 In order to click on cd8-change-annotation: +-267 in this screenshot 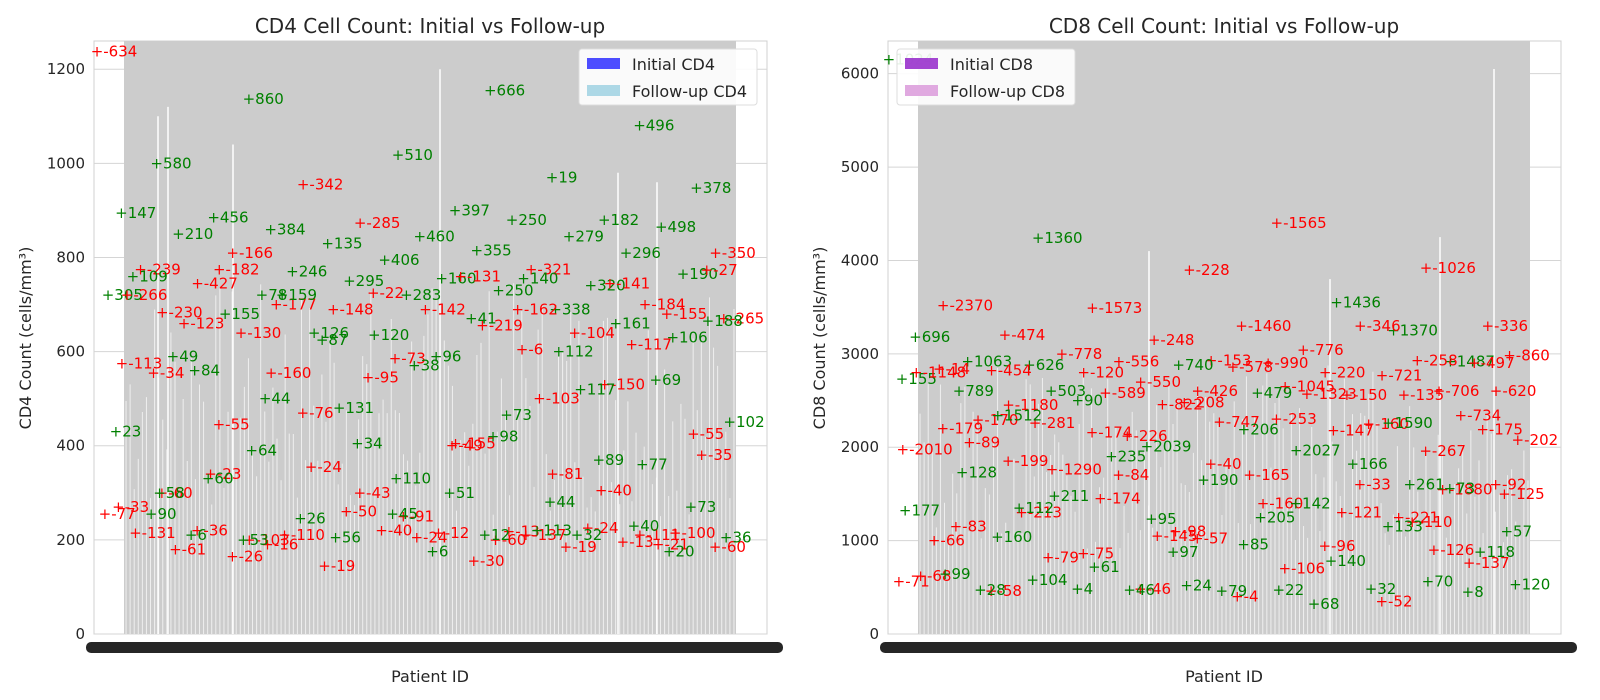, I will do `click(1442, 451)`.